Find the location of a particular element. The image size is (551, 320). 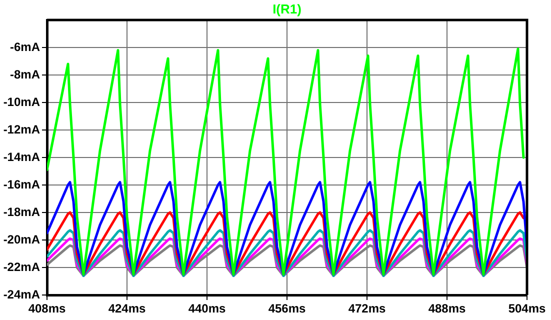

x-tick-label: 472ms is located at coordinates (367, 309).